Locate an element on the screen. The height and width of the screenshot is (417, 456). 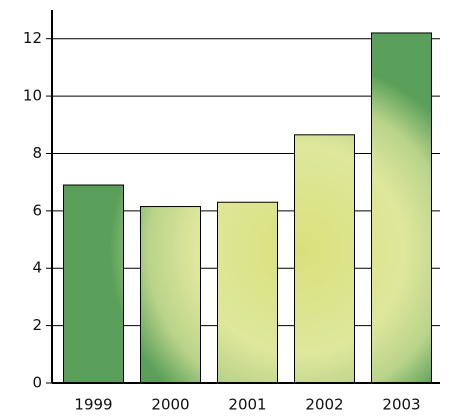
x-tick-label: 2001 is located at coordinates (247, 405).